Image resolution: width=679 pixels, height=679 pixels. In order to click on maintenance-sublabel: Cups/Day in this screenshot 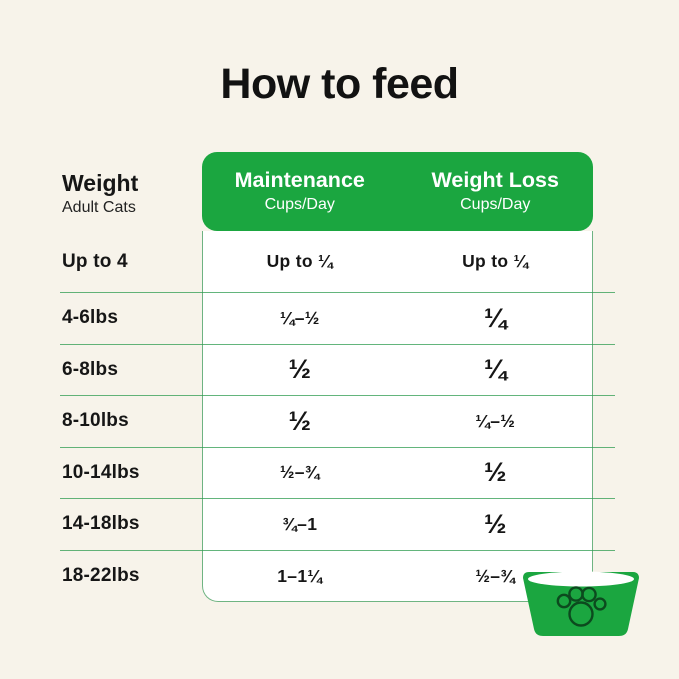, I will do `click(299, 204)`.